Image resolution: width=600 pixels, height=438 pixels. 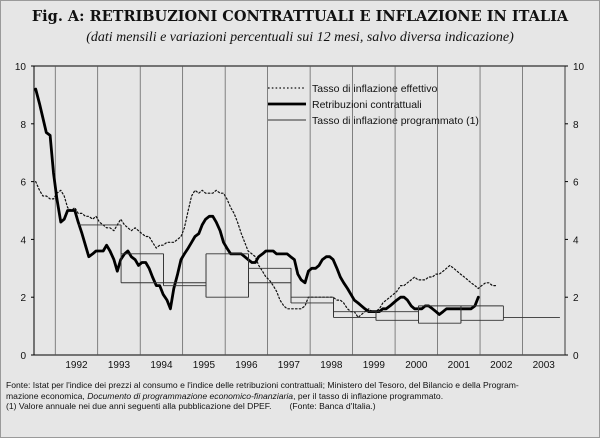 I want to click on source-line-2-prefix: mazione economica,, so click(x=47, y=395).